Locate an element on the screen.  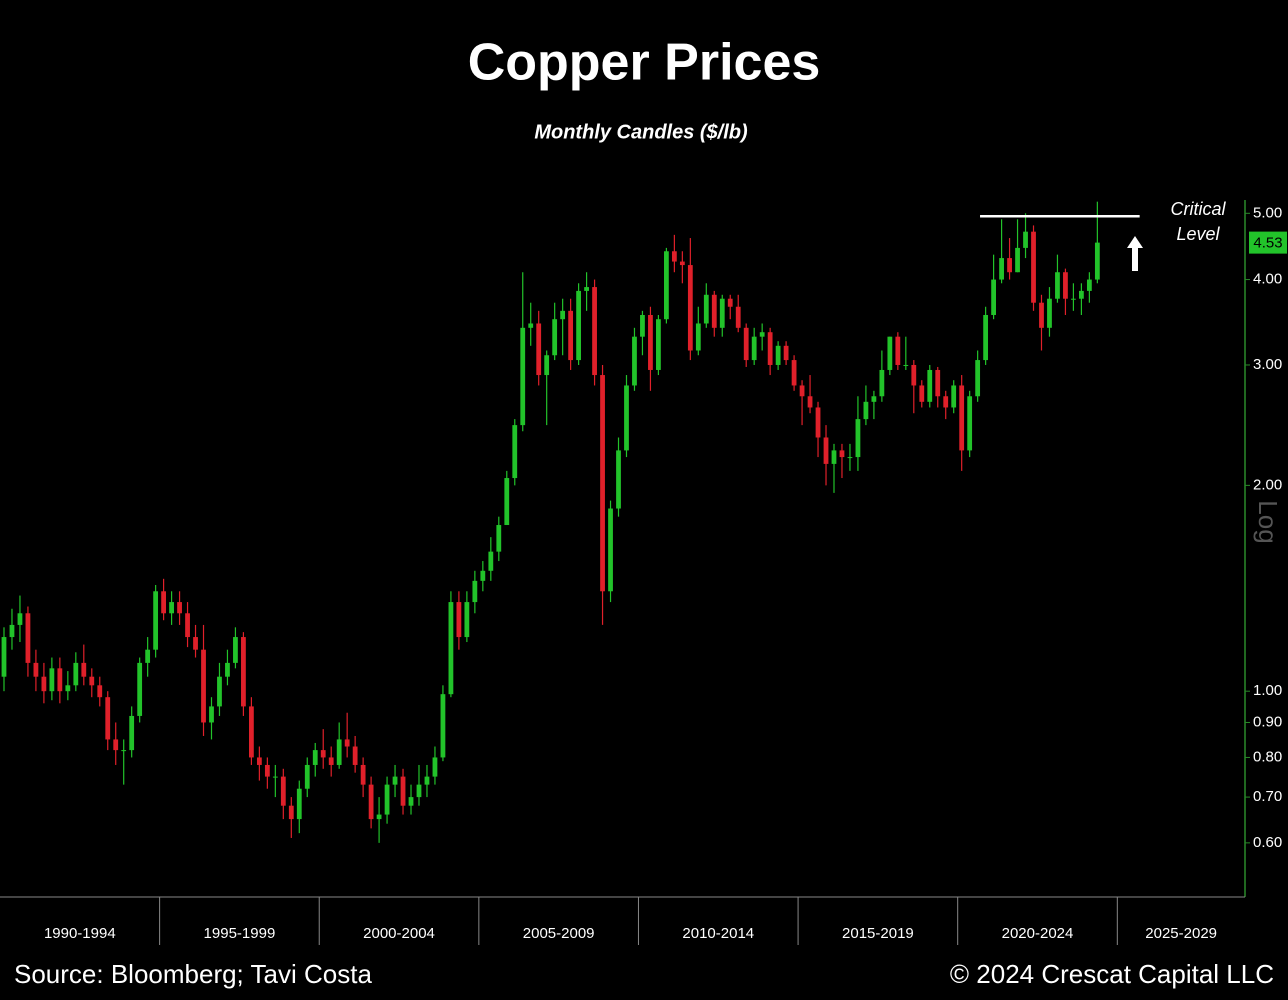
y-tick-label: 0.70 is located at coordinates (1267, 796).